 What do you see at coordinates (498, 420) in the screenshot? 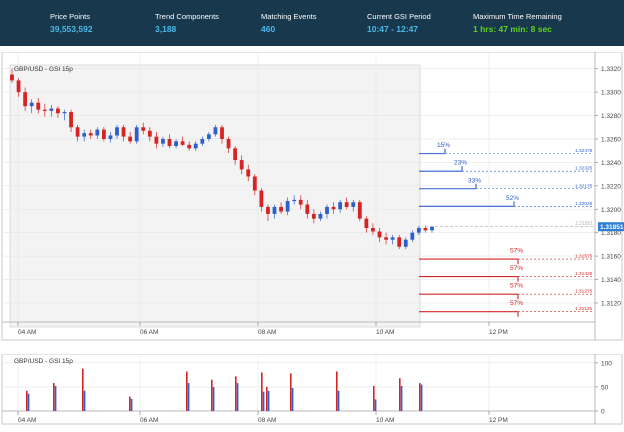
I see `sub-x-tick-label: 12 PM` at bounding box center [498, 420].